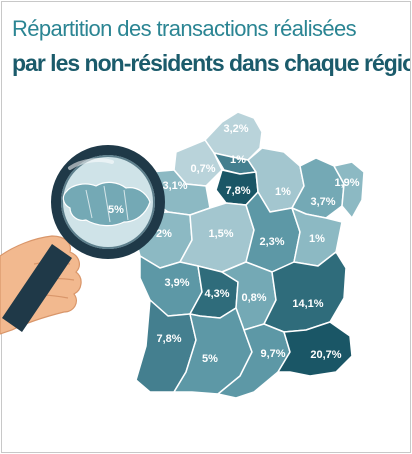 This screenshot has height=454, width=412. What do you see at coordinates (253, 298) in the screenshot?
I see `label-auvergne: 0,8%` at bounding box center [253, 298].